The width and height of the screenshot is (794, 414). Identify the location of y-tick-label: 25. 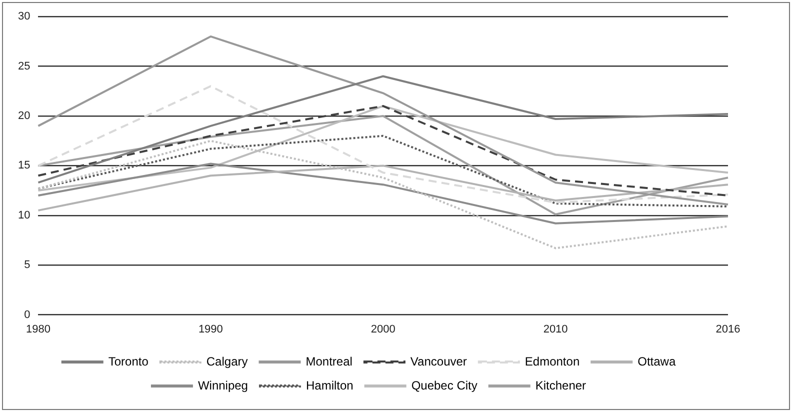
(24, 66).